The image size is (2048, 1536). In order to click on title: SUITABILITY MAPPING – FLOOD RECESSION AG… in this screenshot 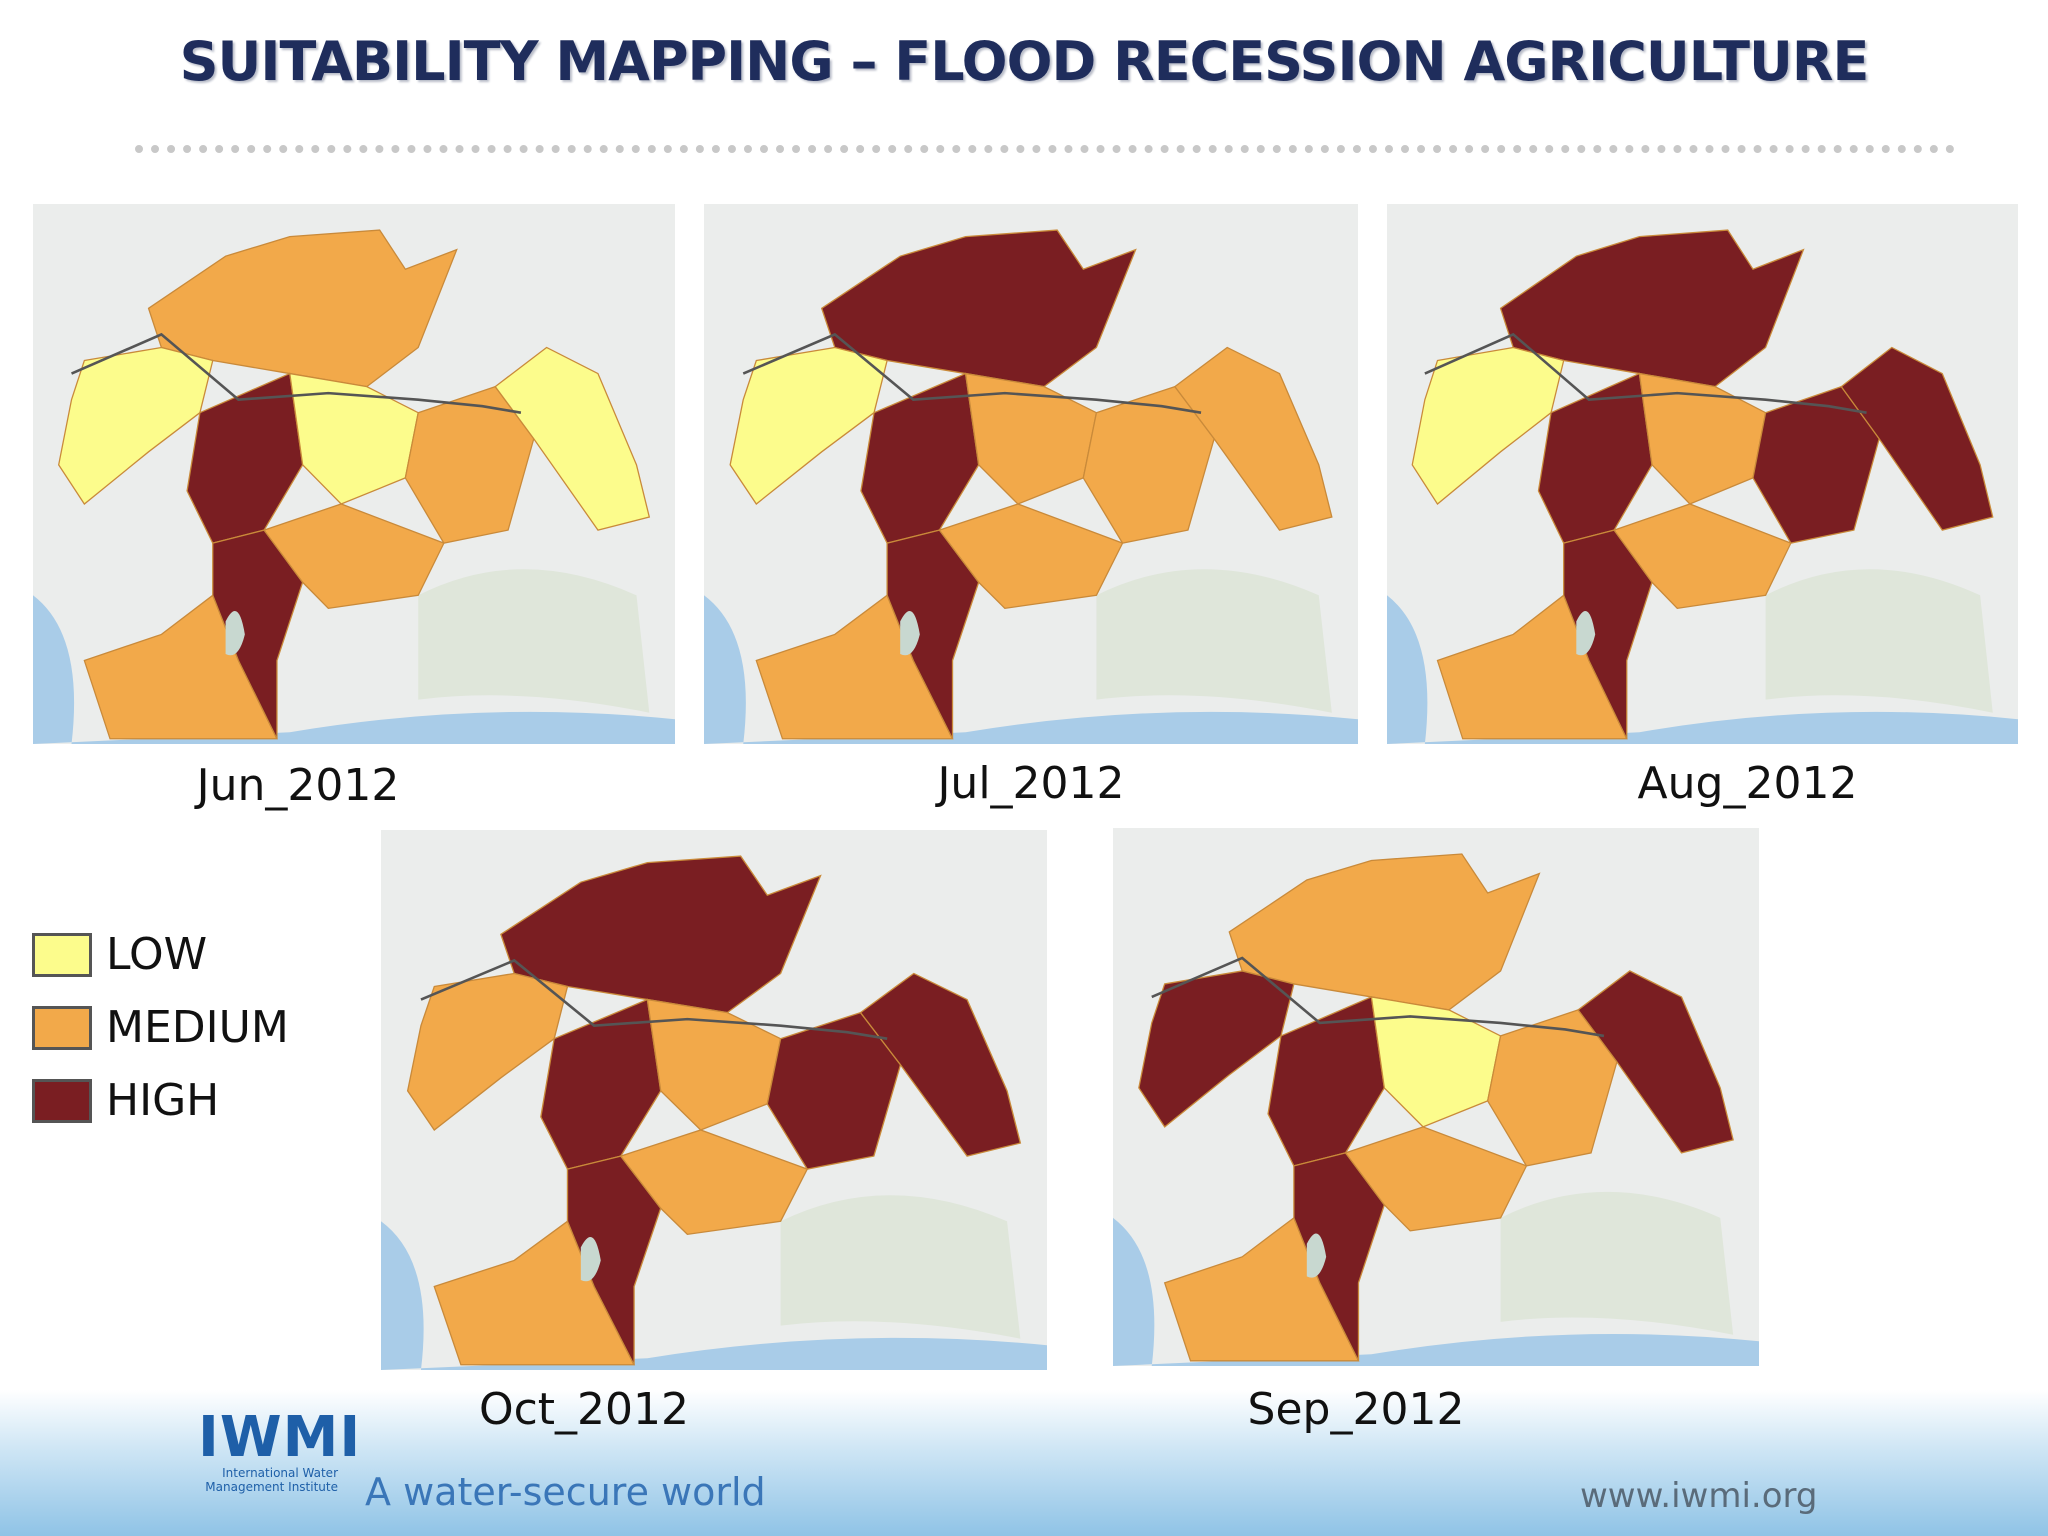, I will do `click(1024, 61)`.